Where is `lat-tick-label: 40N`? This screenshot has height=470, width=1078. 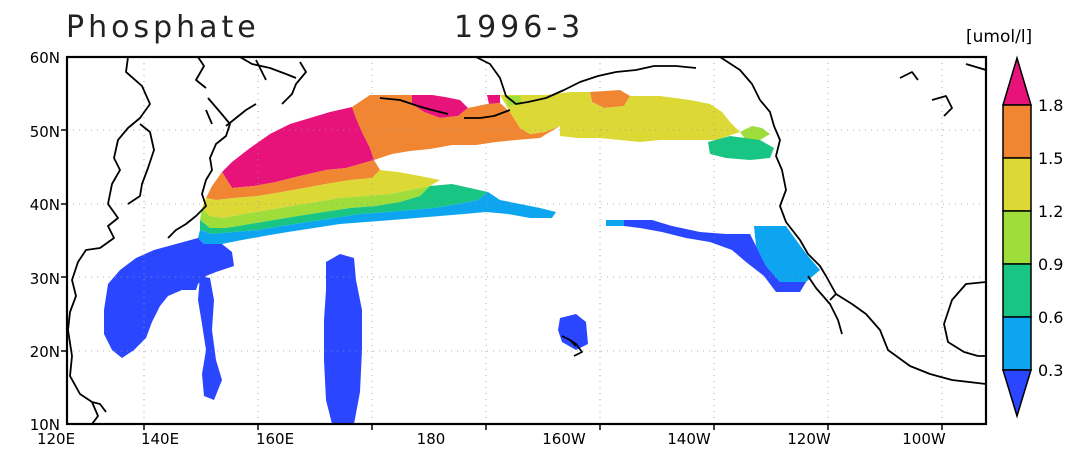
lat-tick-label: 40N is located at coordinates (45, 205).